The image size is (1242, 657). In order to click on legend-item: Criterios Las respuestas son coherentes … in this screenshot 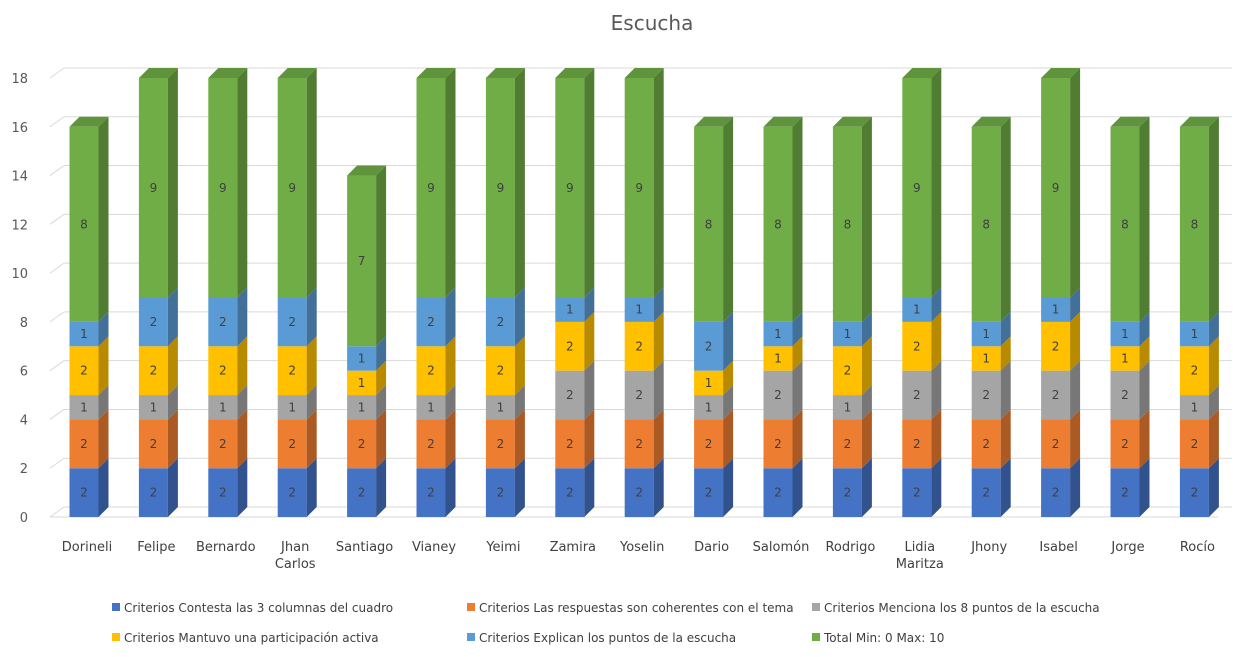, I will do `click(630, 608)`.